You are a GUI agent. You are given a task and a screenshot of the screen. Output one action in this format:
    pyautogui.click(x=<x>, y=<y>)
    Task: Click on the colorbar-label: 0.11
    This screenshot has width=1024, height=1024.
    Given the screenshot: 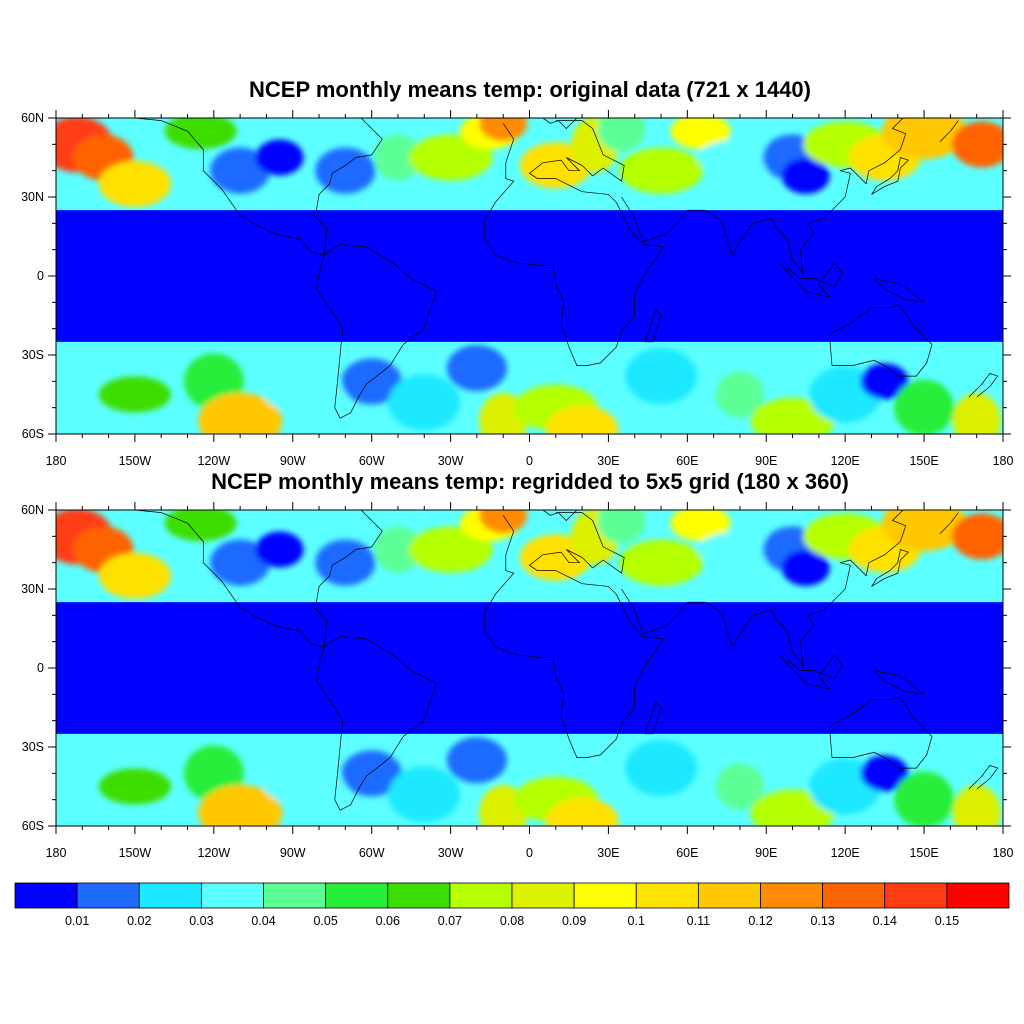 What is the action you would take?
    pyautogui.click(x=698, y=921)
    